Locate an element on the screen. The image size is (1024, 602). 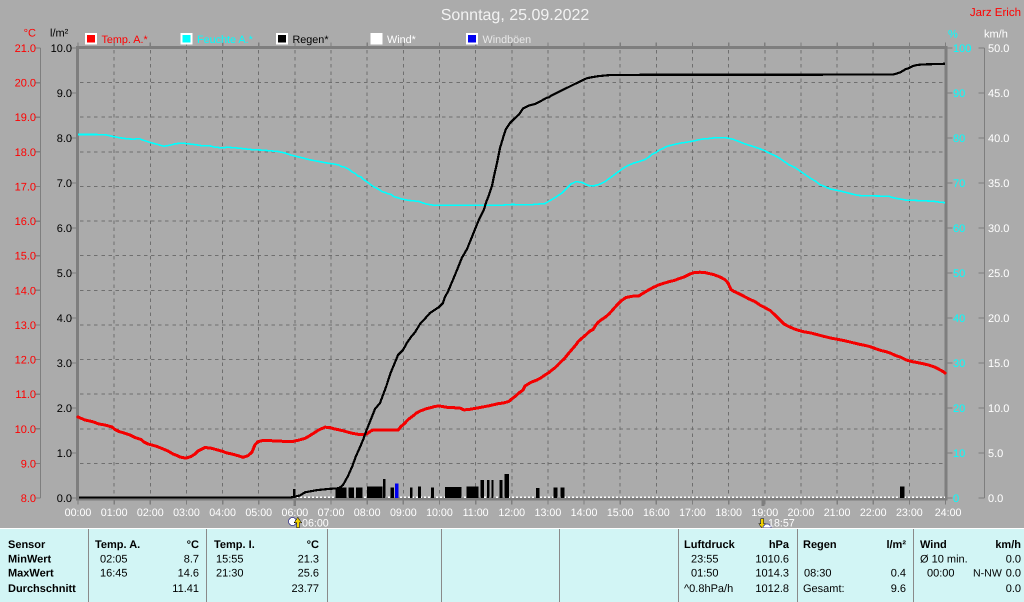
svg-text: 21:00 is located at coordinates (837, 513).